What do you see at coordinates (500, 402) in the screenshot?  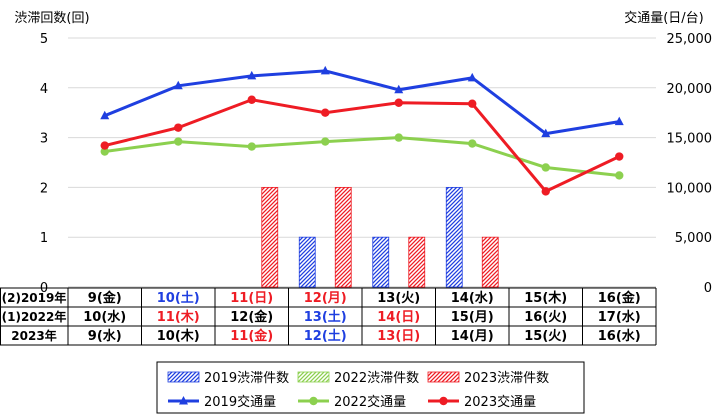 I see `legend-label: 2023交通量` at bounding box center [500, 402].